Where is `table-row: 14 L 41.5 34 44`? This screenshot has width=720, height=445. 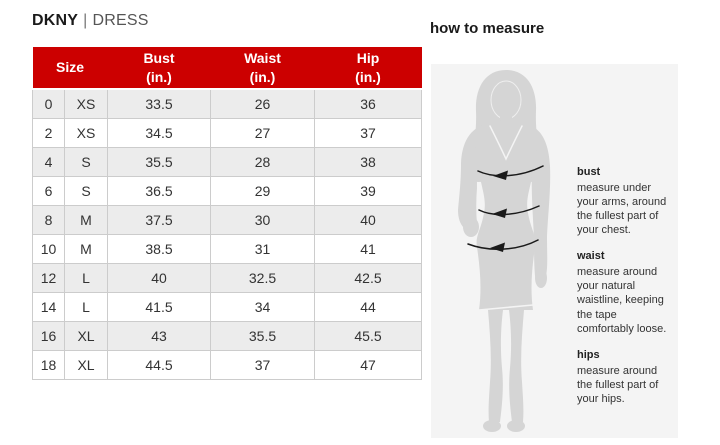
table-row: 14 L 41.5 34 44 is located at coordinates (227, 307).